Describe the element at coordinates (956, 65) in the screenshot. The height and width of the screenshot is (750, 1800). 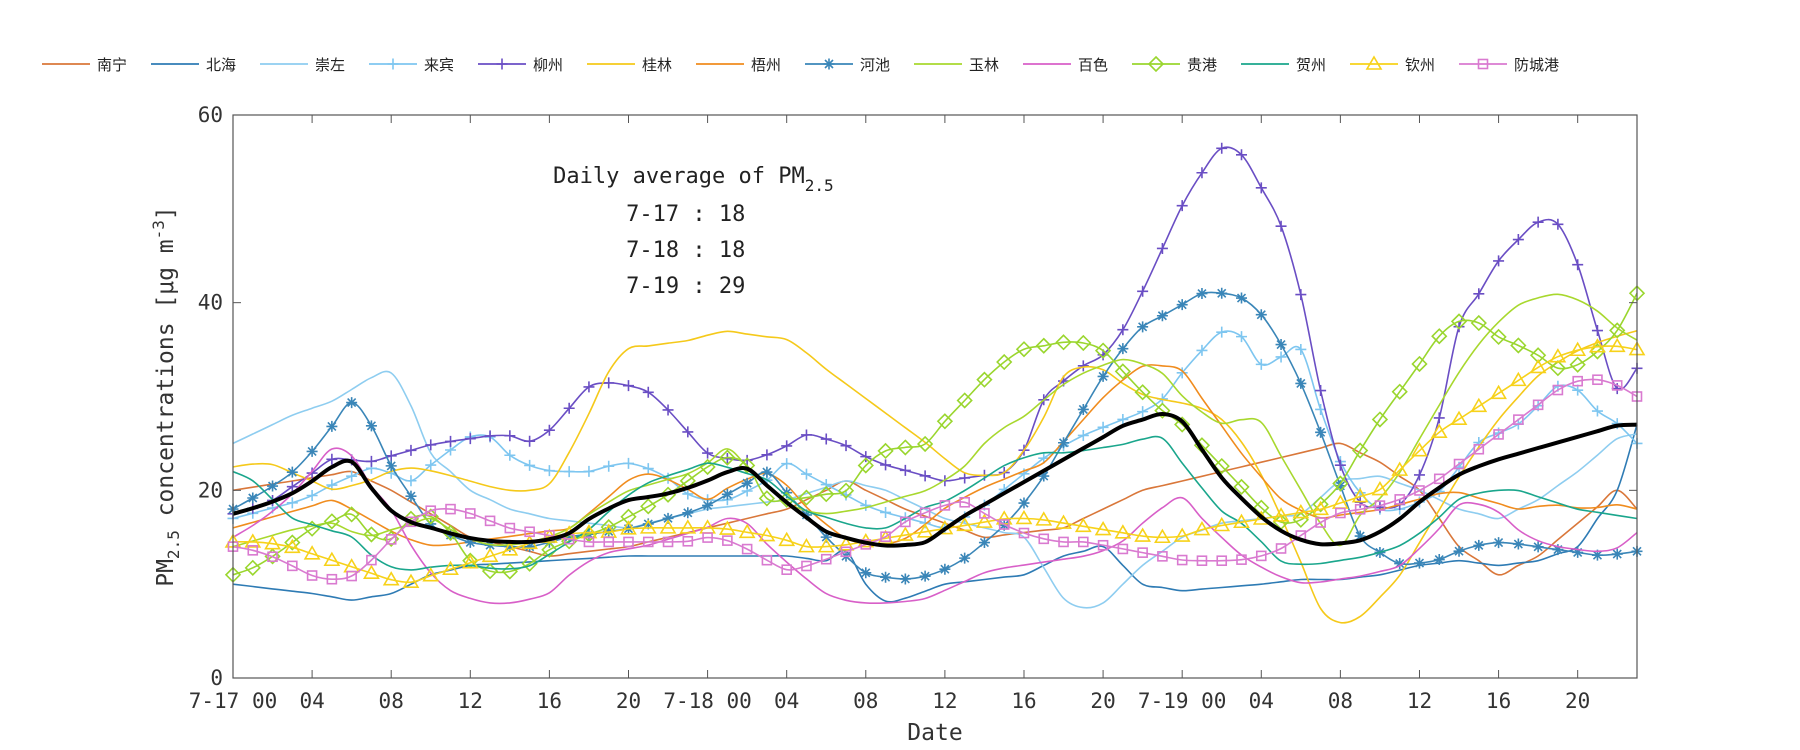
I see `legend-entry: 玉林` at that location.